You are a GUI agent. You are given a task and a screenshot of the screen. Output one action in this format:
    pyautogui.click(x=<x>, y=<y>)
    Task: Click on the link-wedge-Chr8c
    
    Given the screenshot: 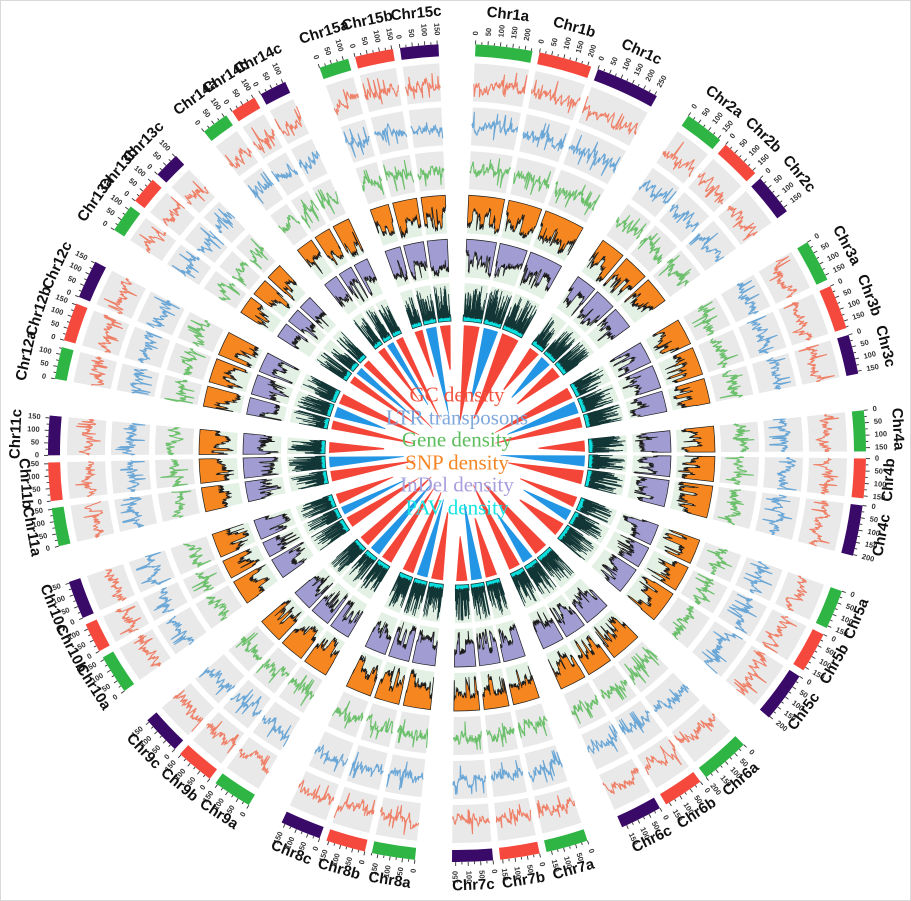 What is the action you would take?
    pyautogui.click(x=422, y=533)
    